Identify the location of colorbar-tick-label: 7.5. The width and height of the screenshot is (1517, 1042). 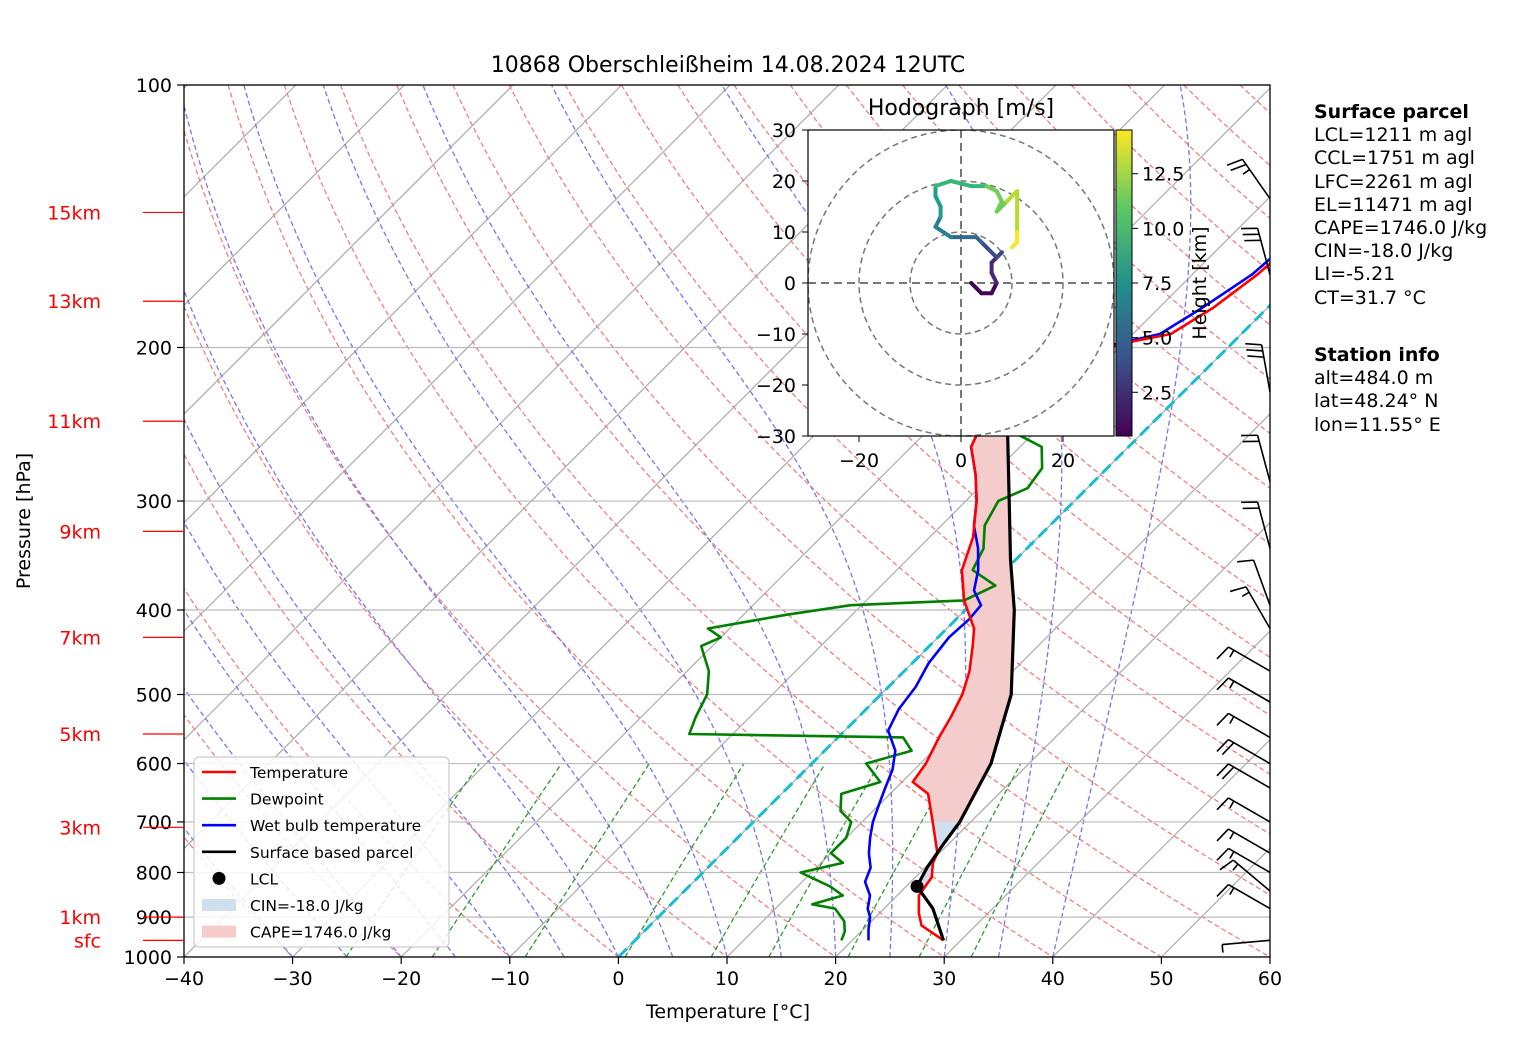
(1157, 284).